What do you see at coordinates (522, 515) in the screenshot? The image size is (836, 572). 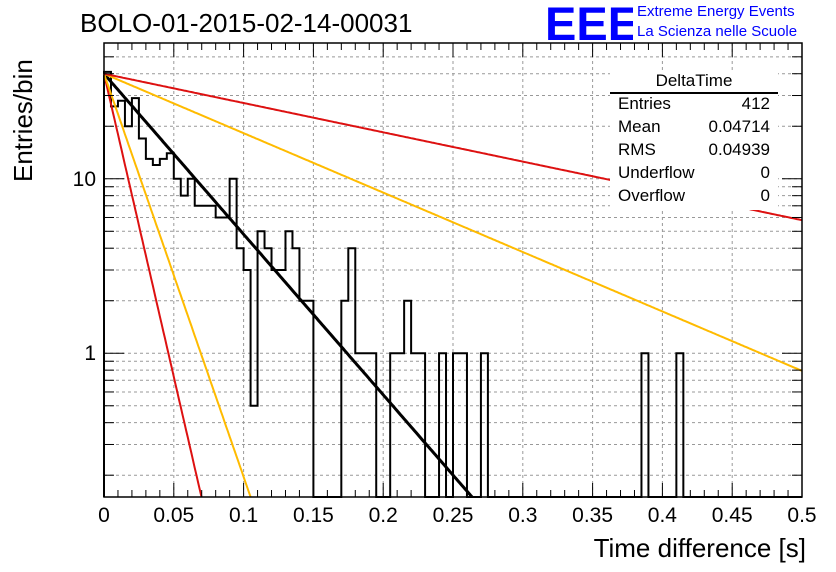 I see `x-tick-label: 0.3` at bounding box center [522, 515].